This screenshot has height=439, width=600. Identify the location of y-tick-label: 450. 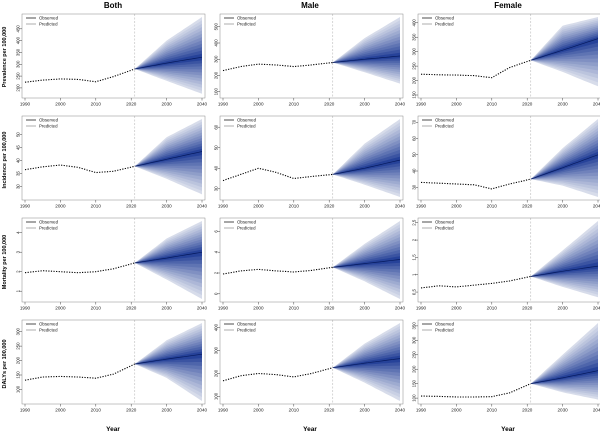
(18, 29).